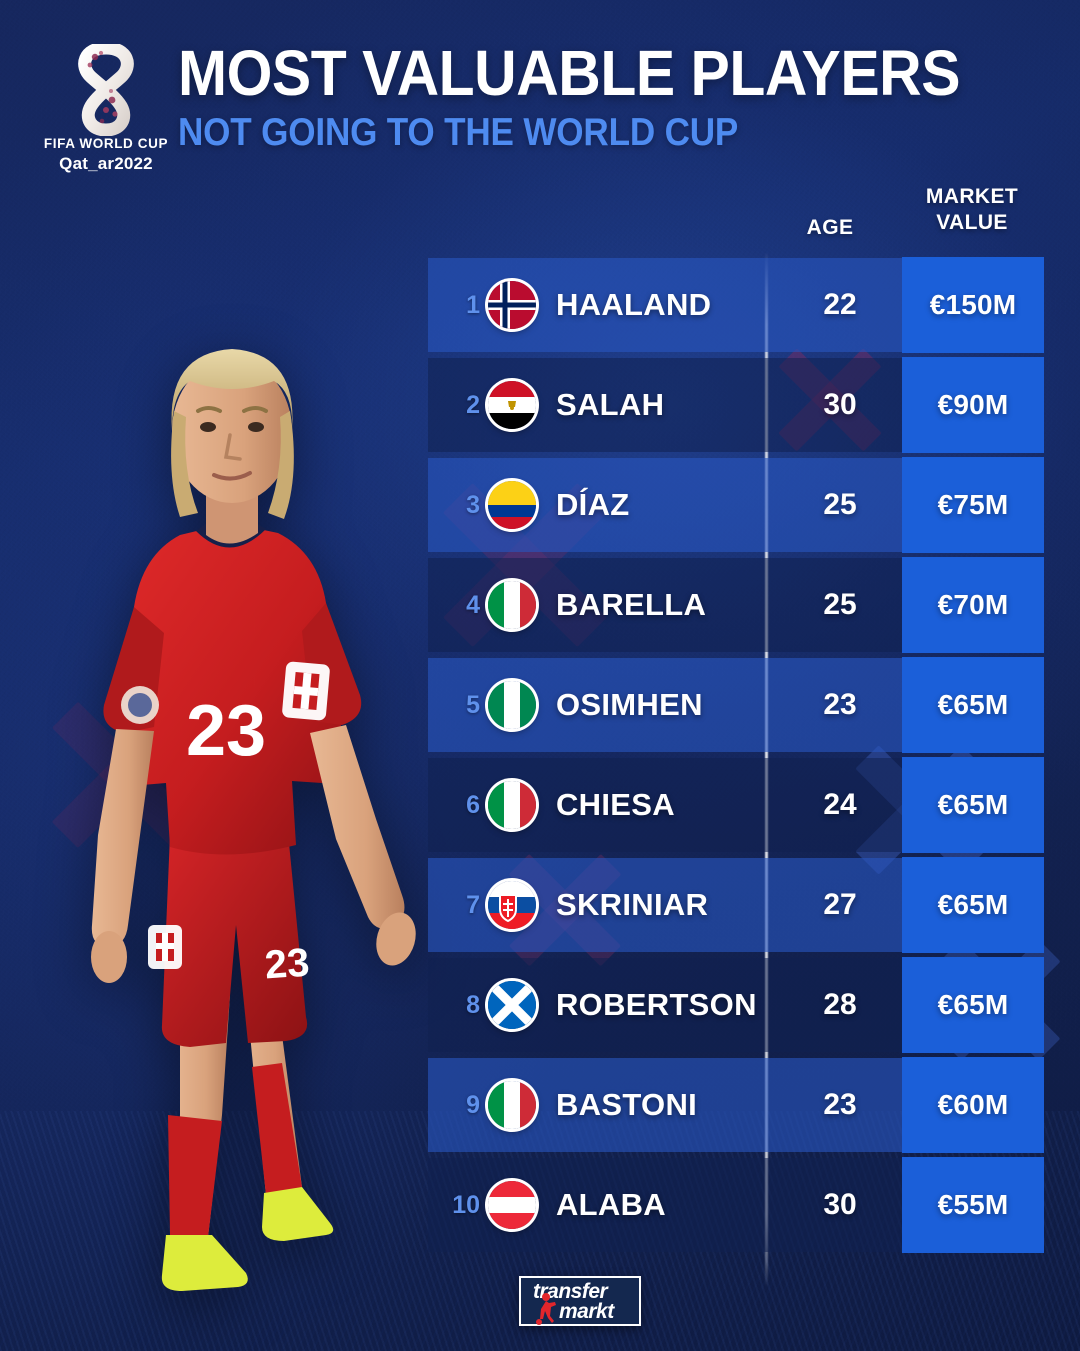  What do you see at coordinates (840, 804) in the screenshot?
I see `player-age: 24` at bounding box center [840, 804].